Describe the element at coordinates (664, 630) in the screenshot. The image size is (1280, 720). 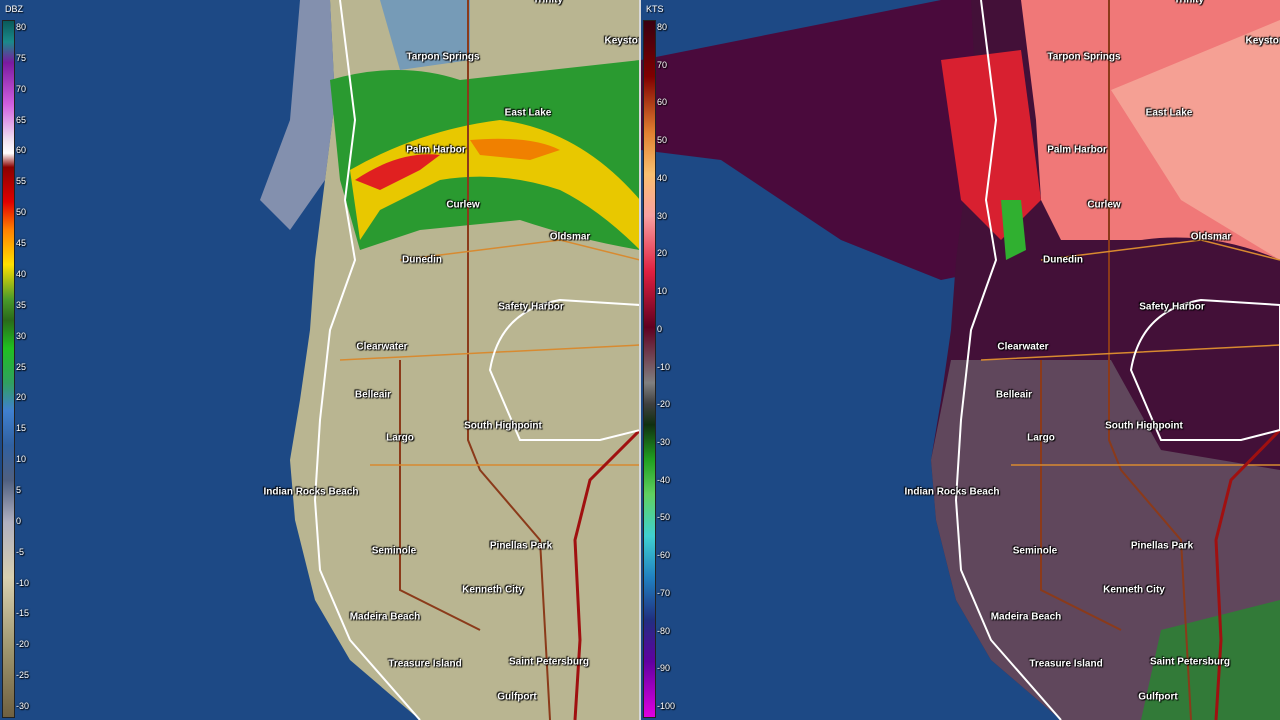
I see `scale-label: -80` at that location.